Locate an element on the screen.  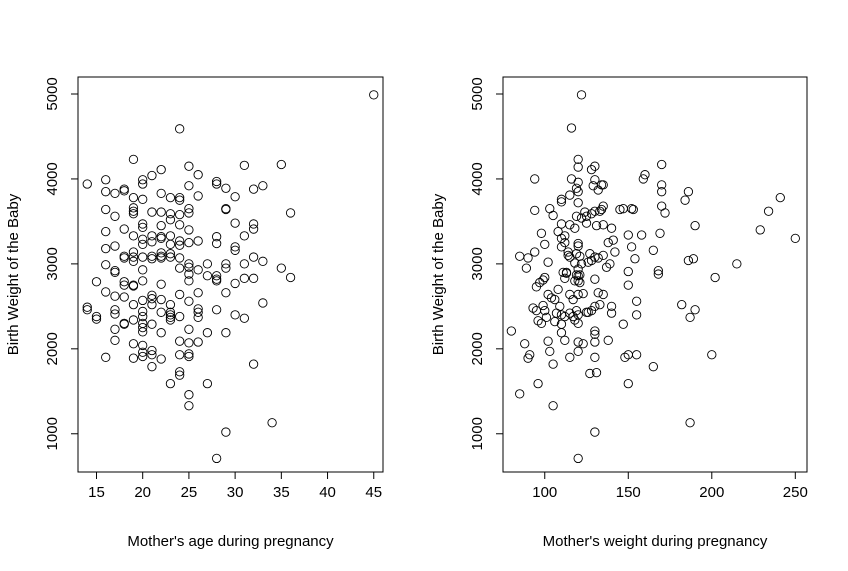
weight-x-axis-label: Mother's weight during pregnancy is located at coordinates (655, 541).